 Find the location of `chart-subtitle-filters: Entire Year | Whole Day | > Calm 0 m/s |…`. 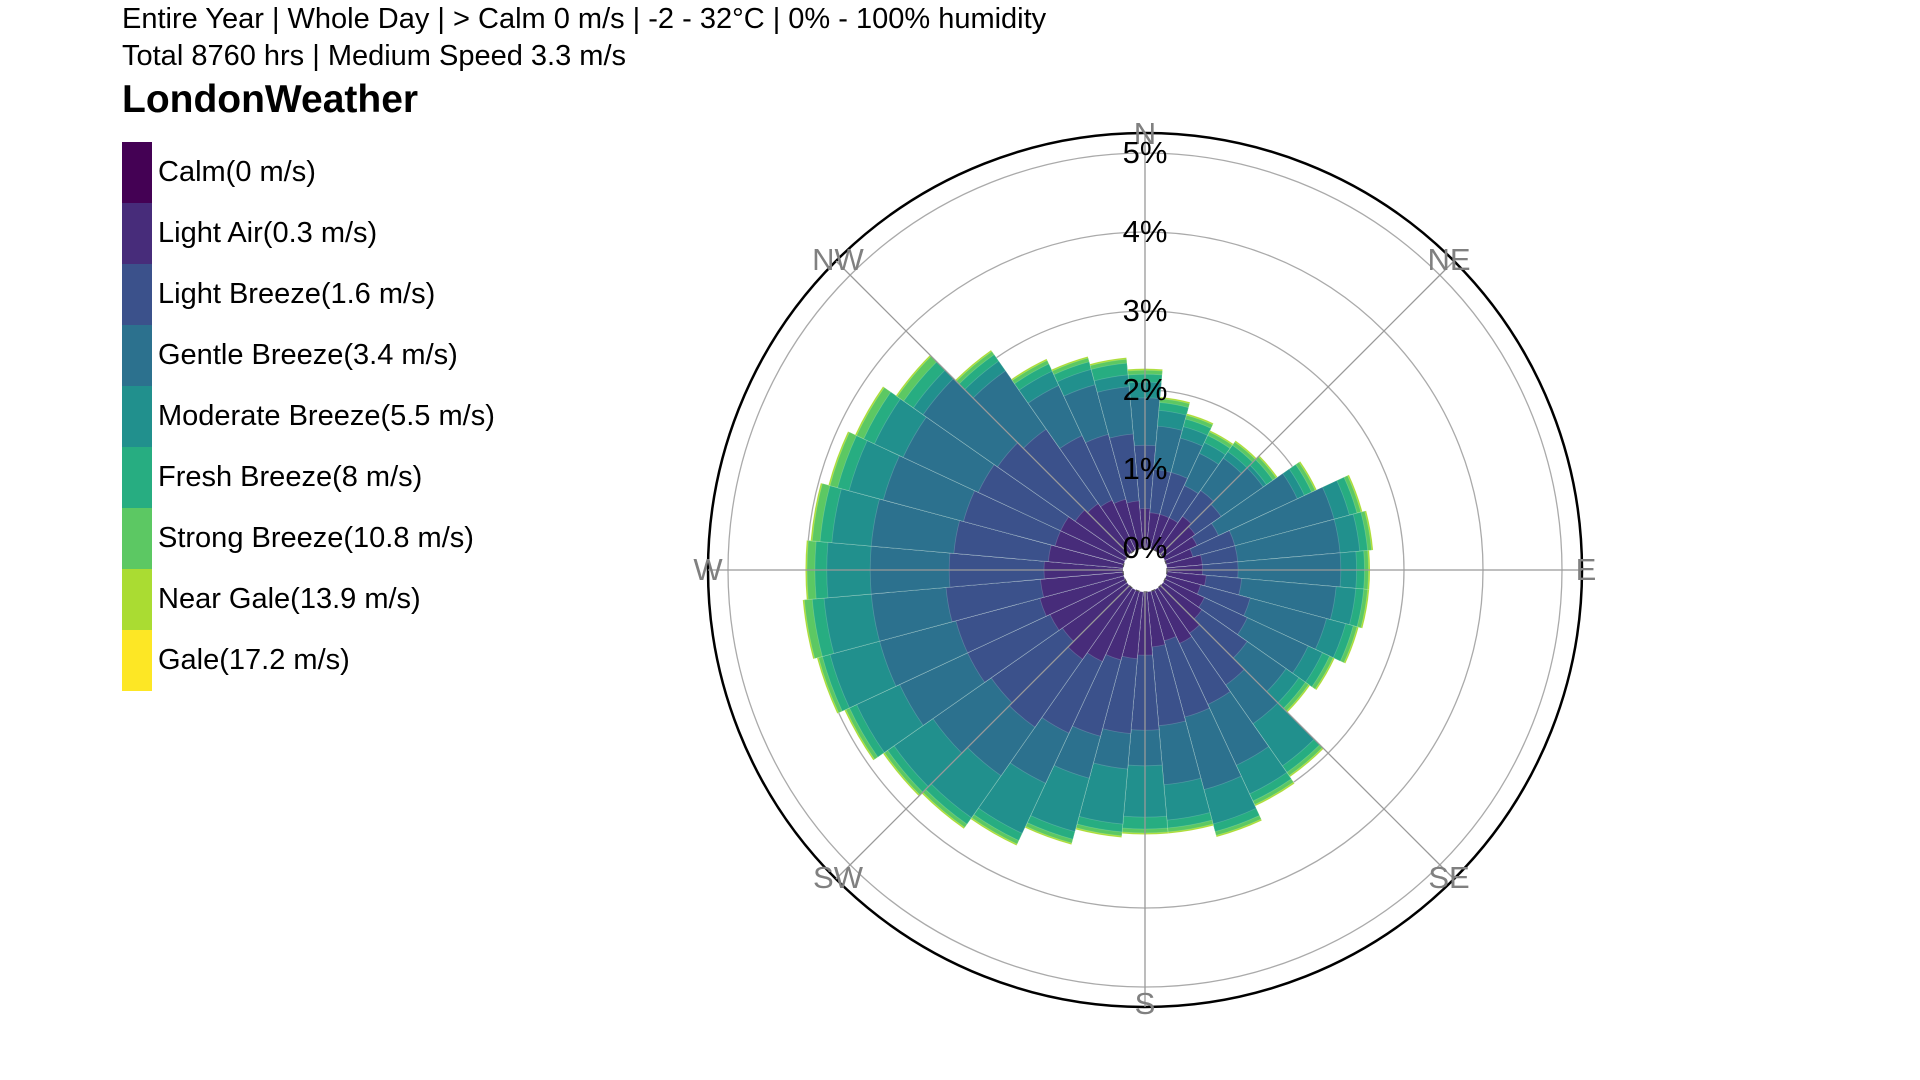

chart-subtitle-filters: Entire Year | Whole Day | > Calm 0 m/s |… is located at coordinates (584, 19).